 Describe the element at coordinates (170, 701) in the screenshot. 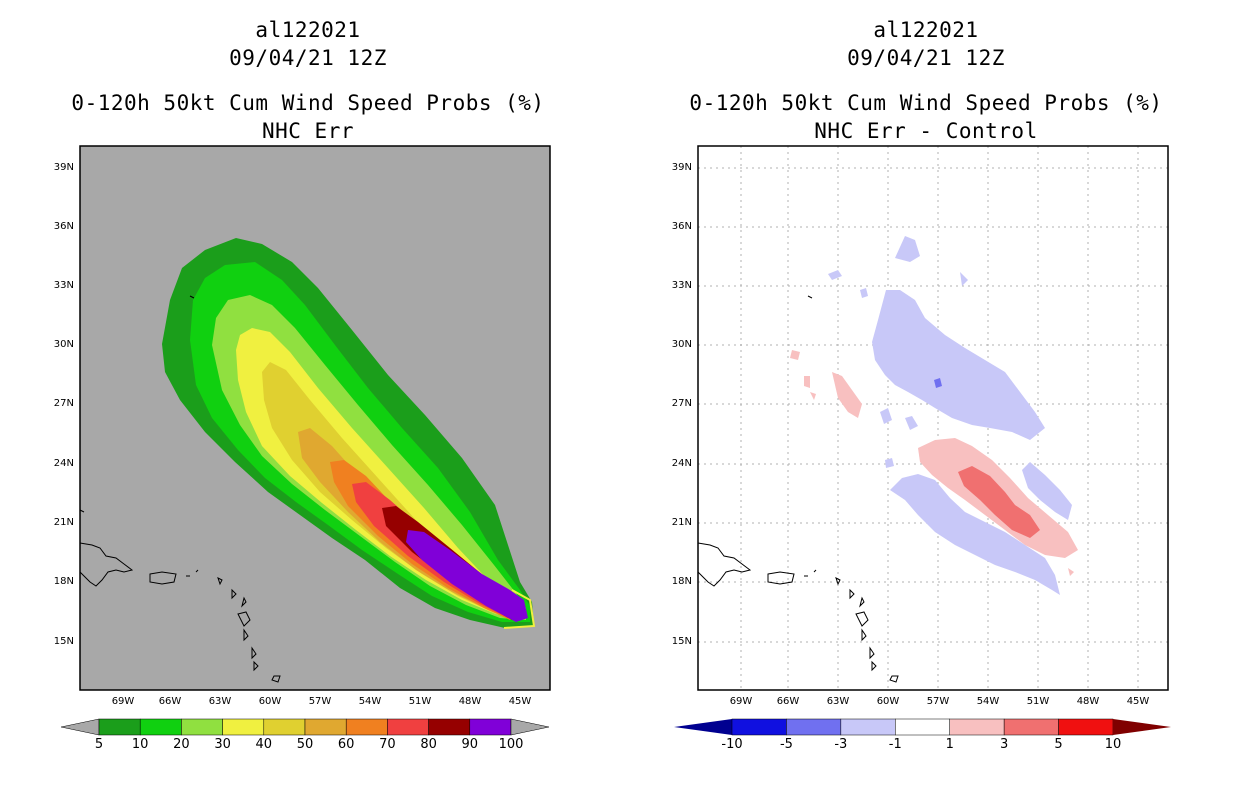

I see `left-lon-label: 66W` at that location.